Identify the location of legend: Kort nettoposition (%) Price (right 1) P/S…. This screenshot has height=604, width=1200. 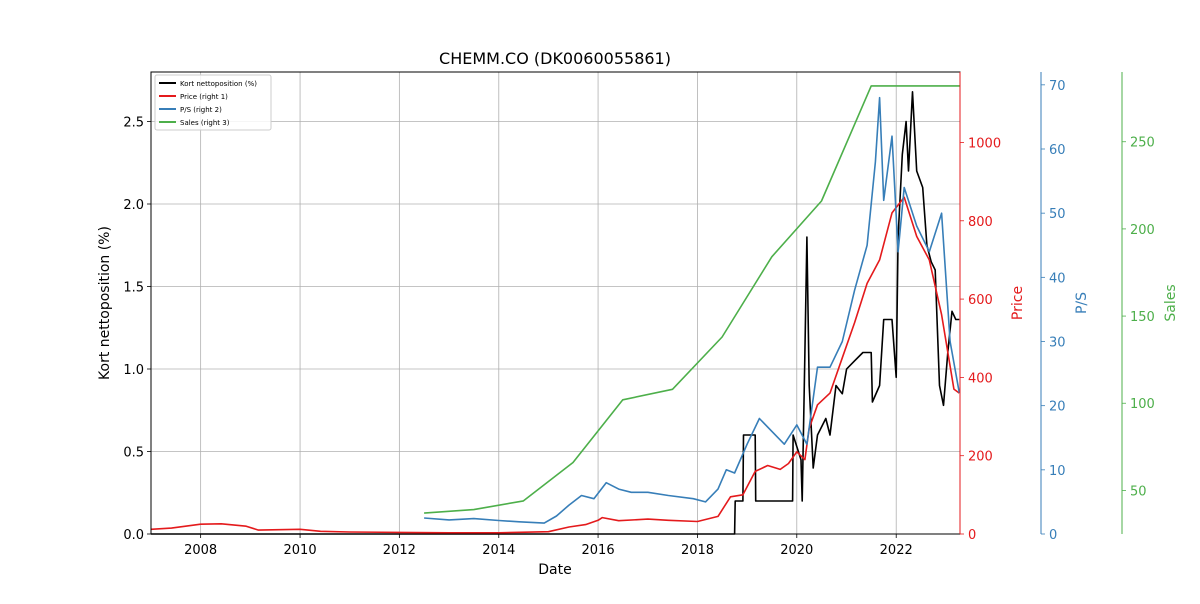
(213, 102).